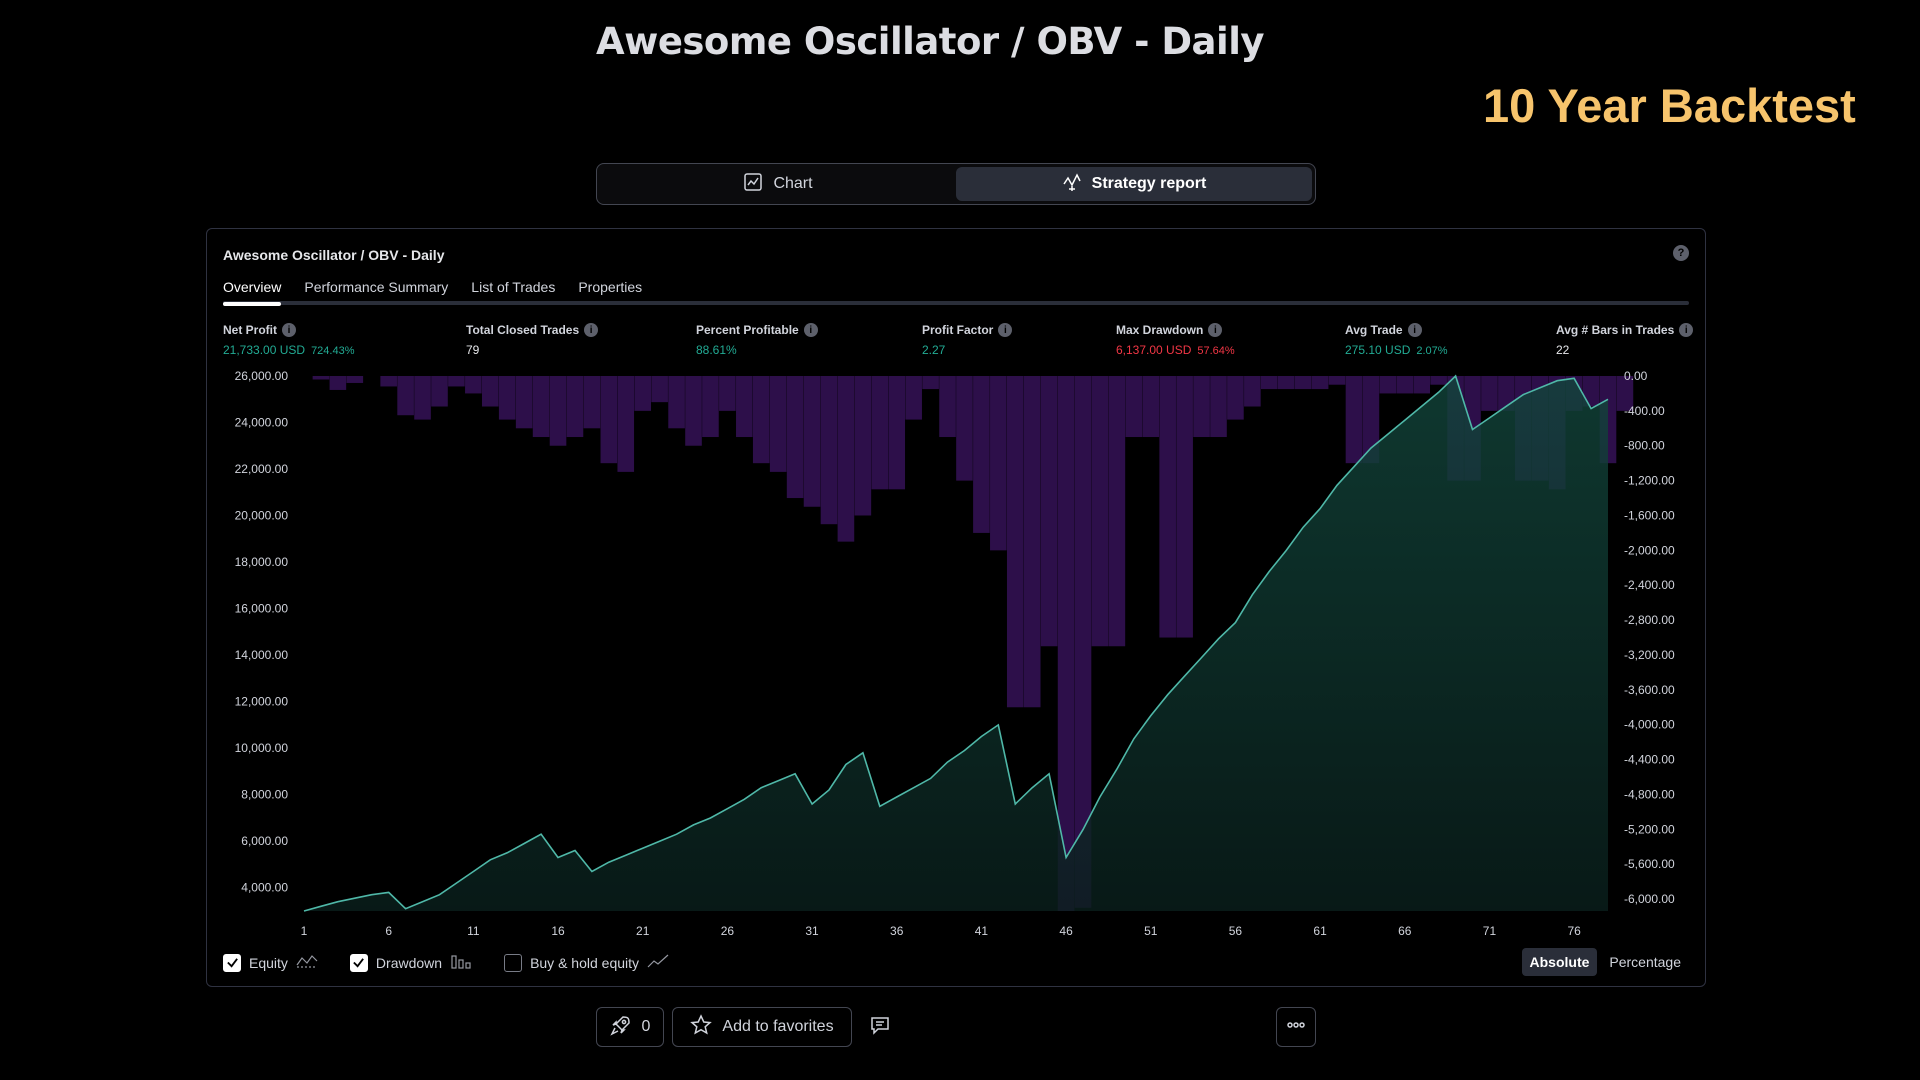 This screenshot has width=1920, height=1080. I want to click on help-icon: ?, so click(1681, 253).